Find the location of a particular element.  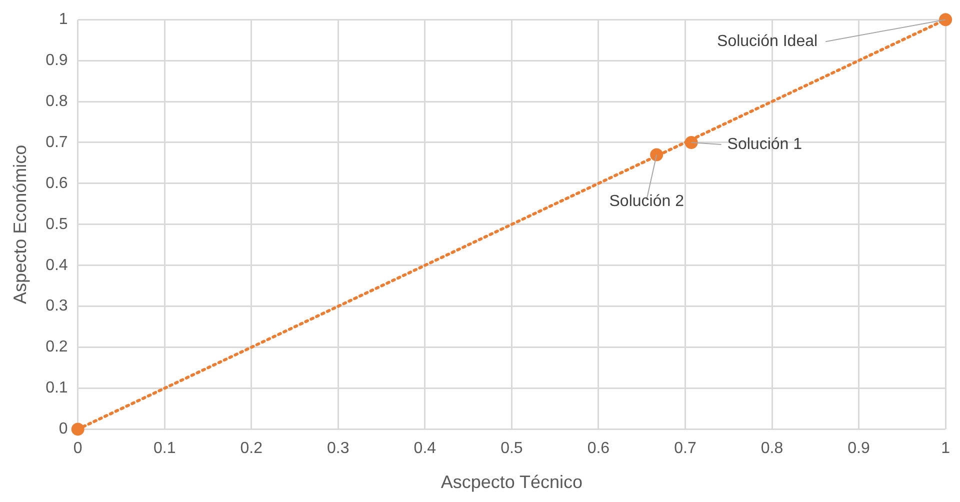

x-tick-label: 0.8 is located at coordinates (772, 449).